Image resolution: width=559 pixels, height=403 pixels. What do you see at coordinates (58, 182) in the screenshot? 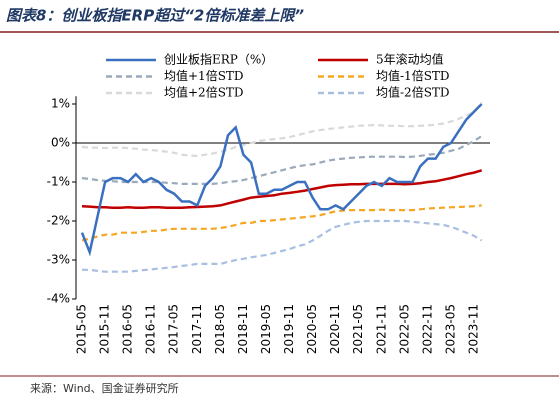
I see `y-tick-label: -1%` at bounding box center [58, 182].